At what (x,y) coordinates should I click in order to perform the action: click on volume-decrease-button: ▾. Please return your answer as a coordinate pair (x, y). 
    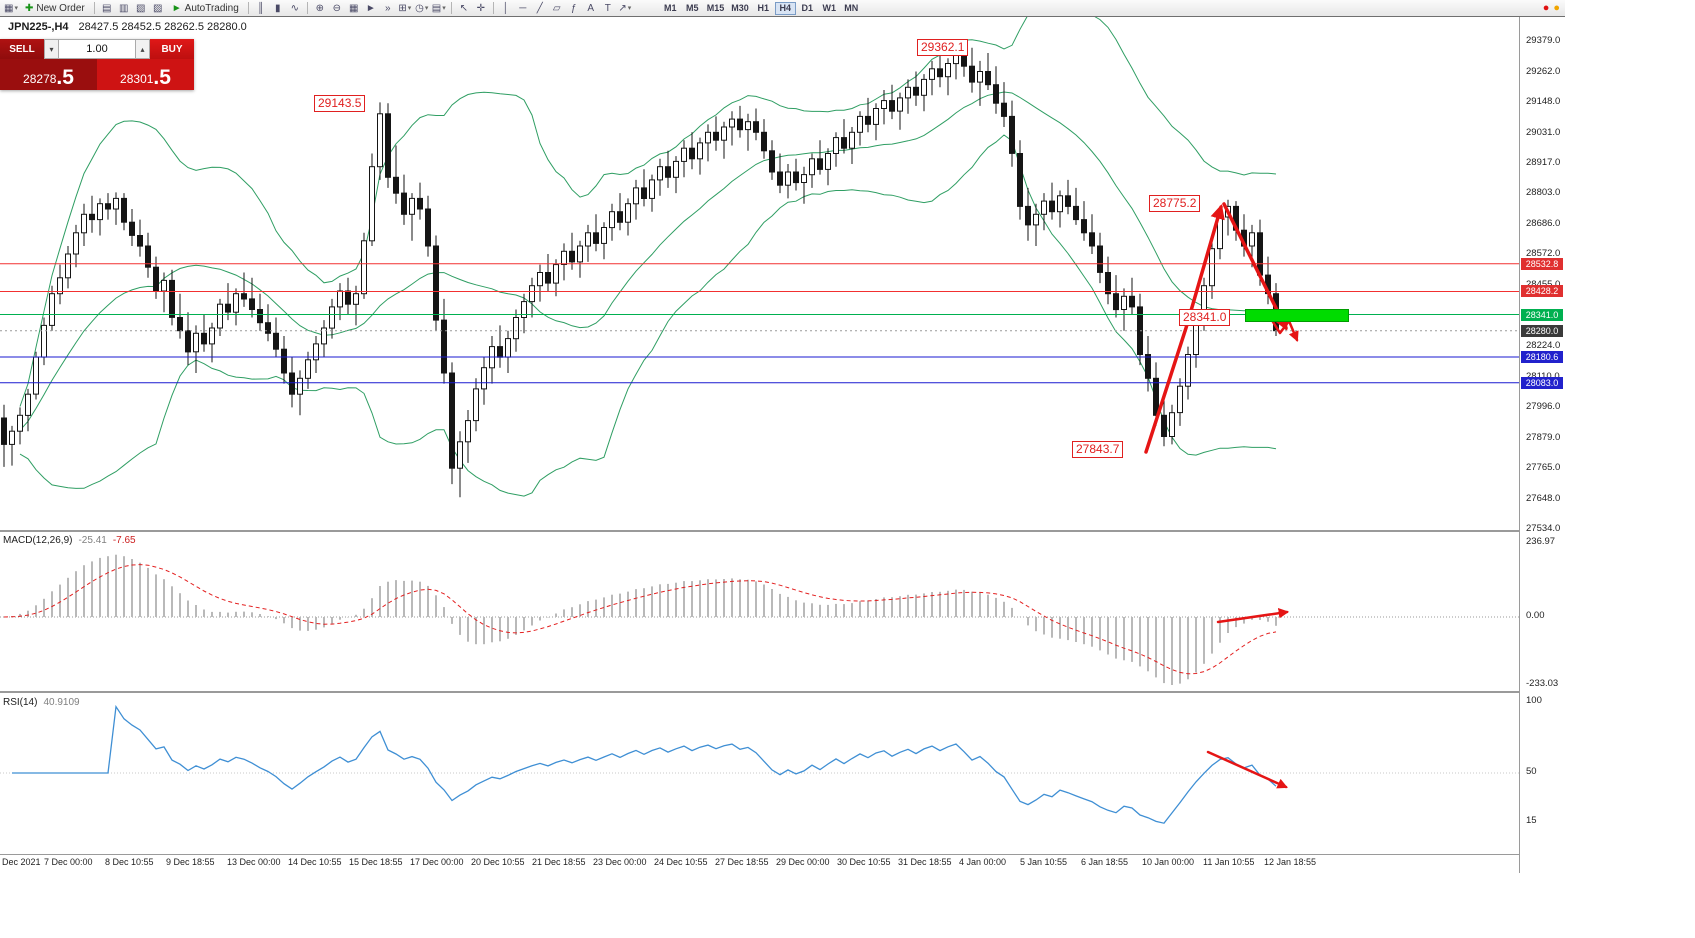
    Looking at the image, I should click on (51, 49).